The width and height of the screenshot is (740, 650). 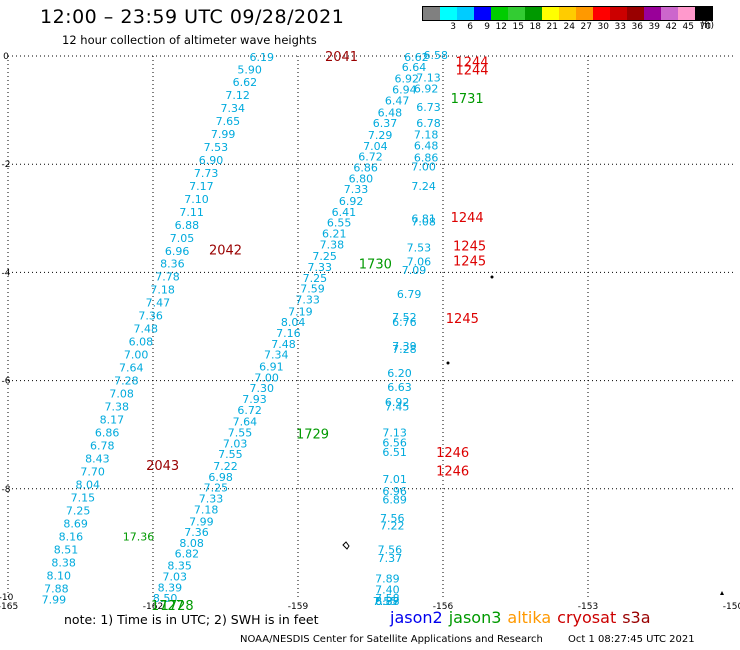 I want to click on wave-height-value: 7.00, so click(x=136, y=355).